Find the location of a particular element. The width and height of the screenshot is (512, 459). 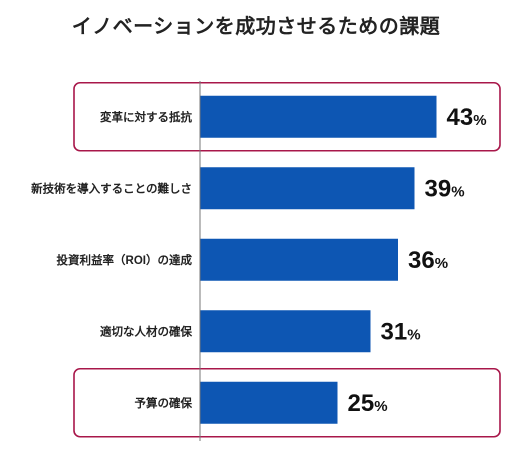

category-label: 予算の確保 is located at coordinates (164, 403).